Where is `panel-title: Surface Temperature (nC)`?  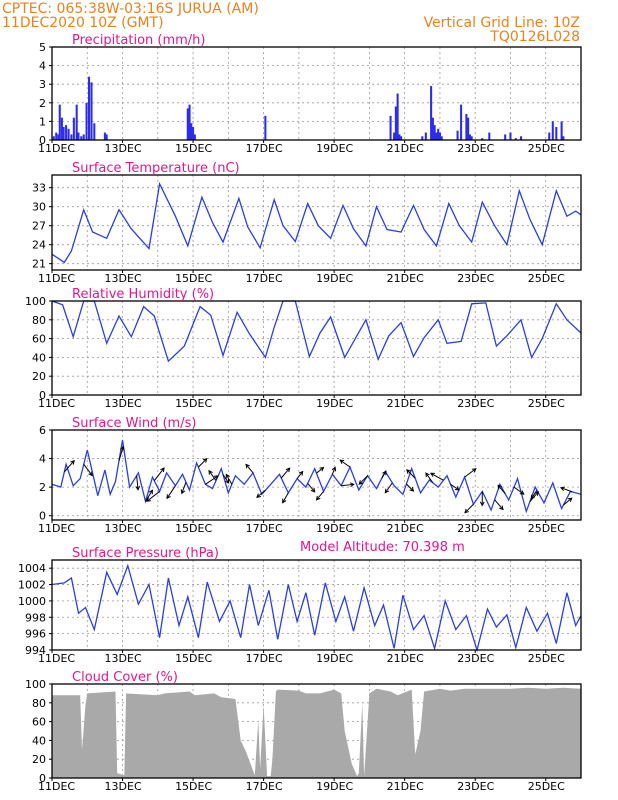 panel-title: Surface Temperature (nC) is located at coordinates (156, 168).